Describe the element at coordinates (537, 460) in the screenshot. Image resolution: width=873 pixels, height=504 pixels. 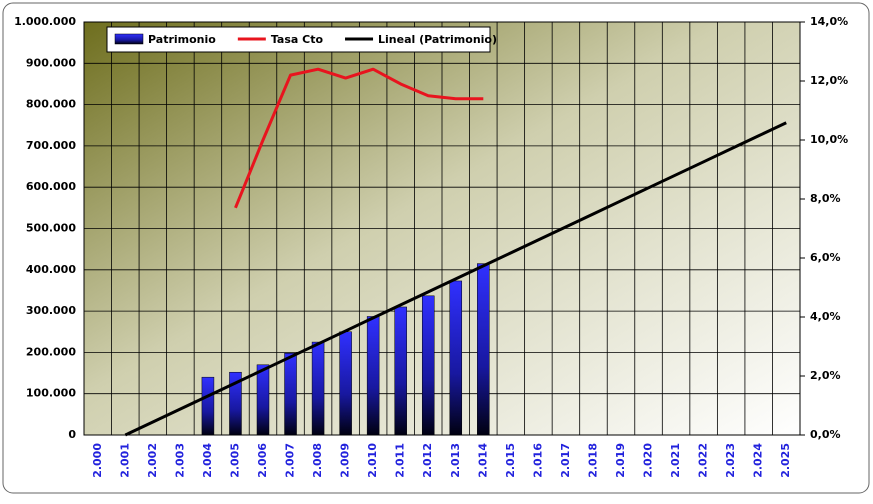
I see `x-tick-label: 2.016` at that location.